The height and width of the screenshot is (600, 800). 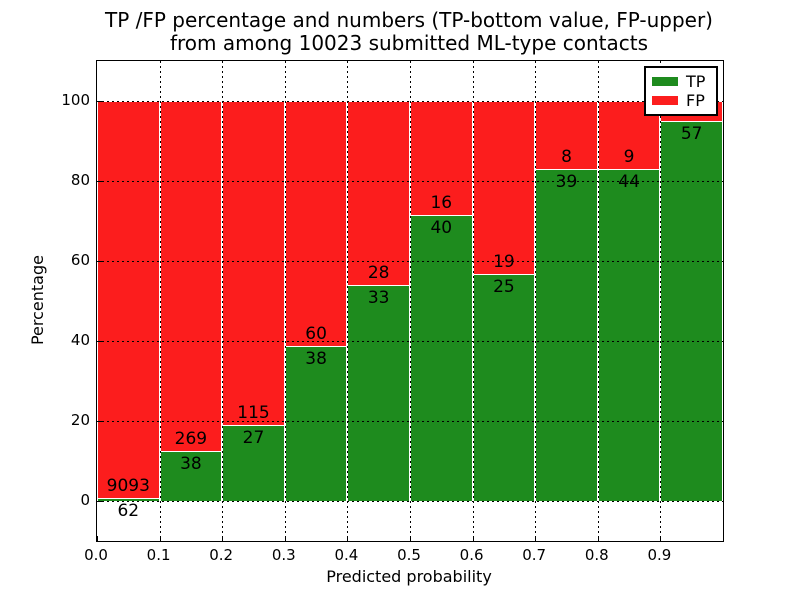 I want to click on v-gridline-0.2, so click(x=223, y=301).